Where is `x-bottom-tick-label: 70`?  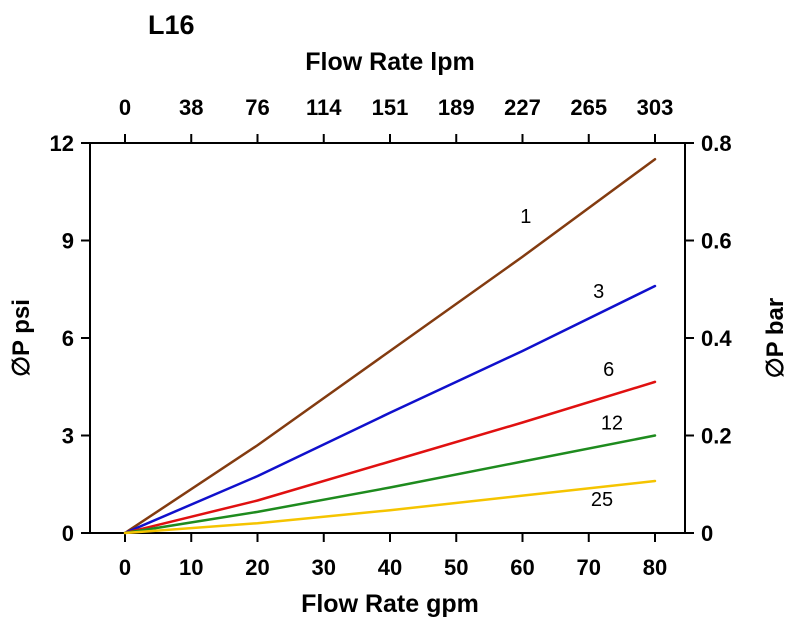 x-bottom-tick-label: 70 is located at coordinates (589, 567).